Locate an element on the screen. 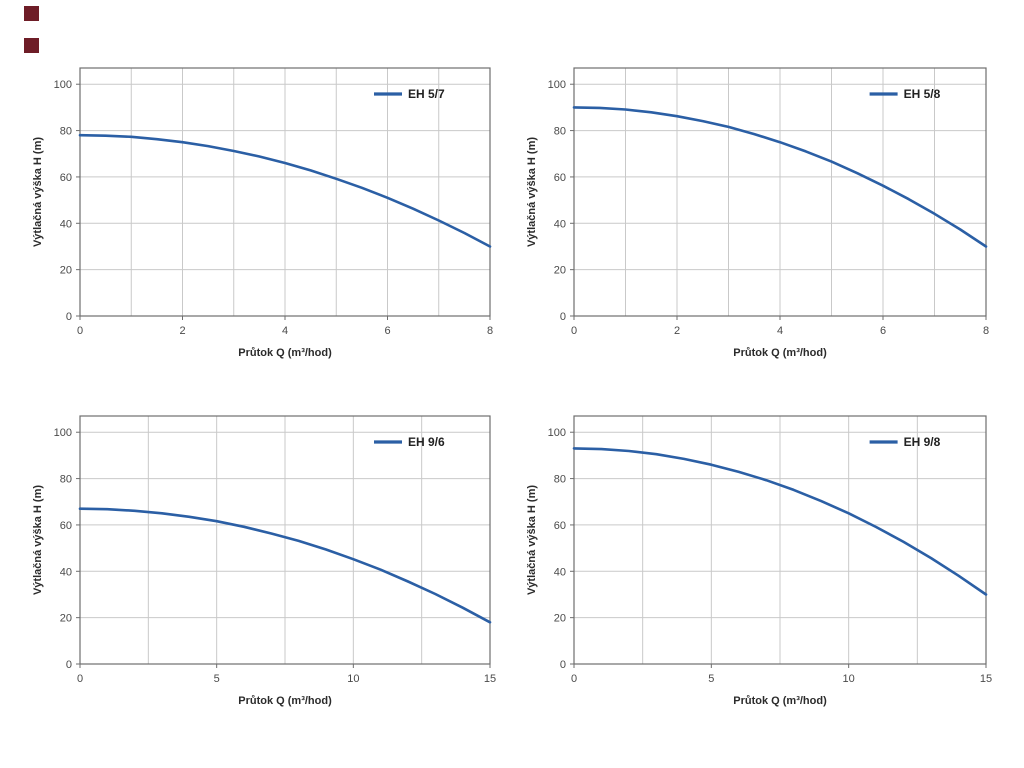  legend-label: EH 9/8 is located at coordinates (922, 442).